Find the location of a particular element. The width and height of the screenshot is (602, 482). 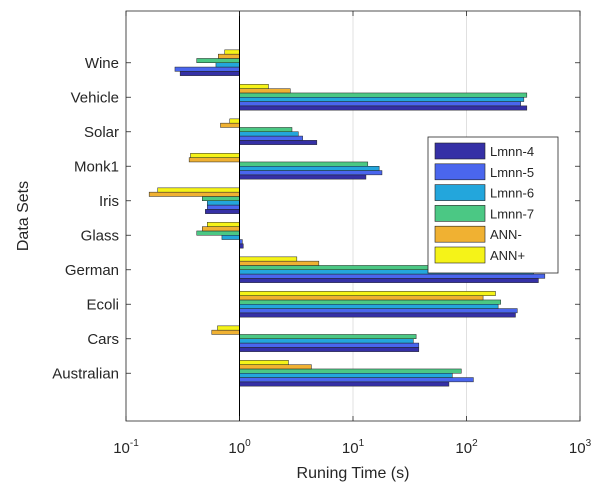

legend-label: Lmnn-4 is located at coordinates (512, 151).